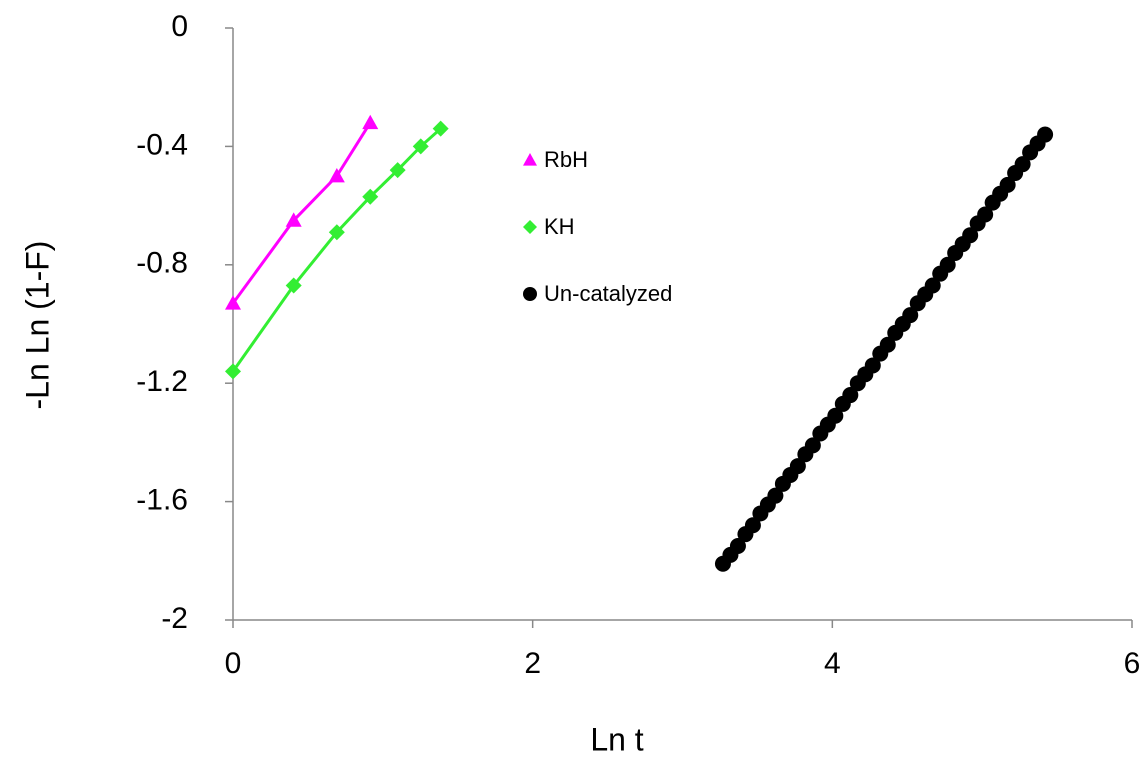 This screenshot has width=1146, height=764. What do you see at coordinates (162, 263) in the screenshot?
I see `y-tick-label: -0.8` at bounding box center [162, 263].